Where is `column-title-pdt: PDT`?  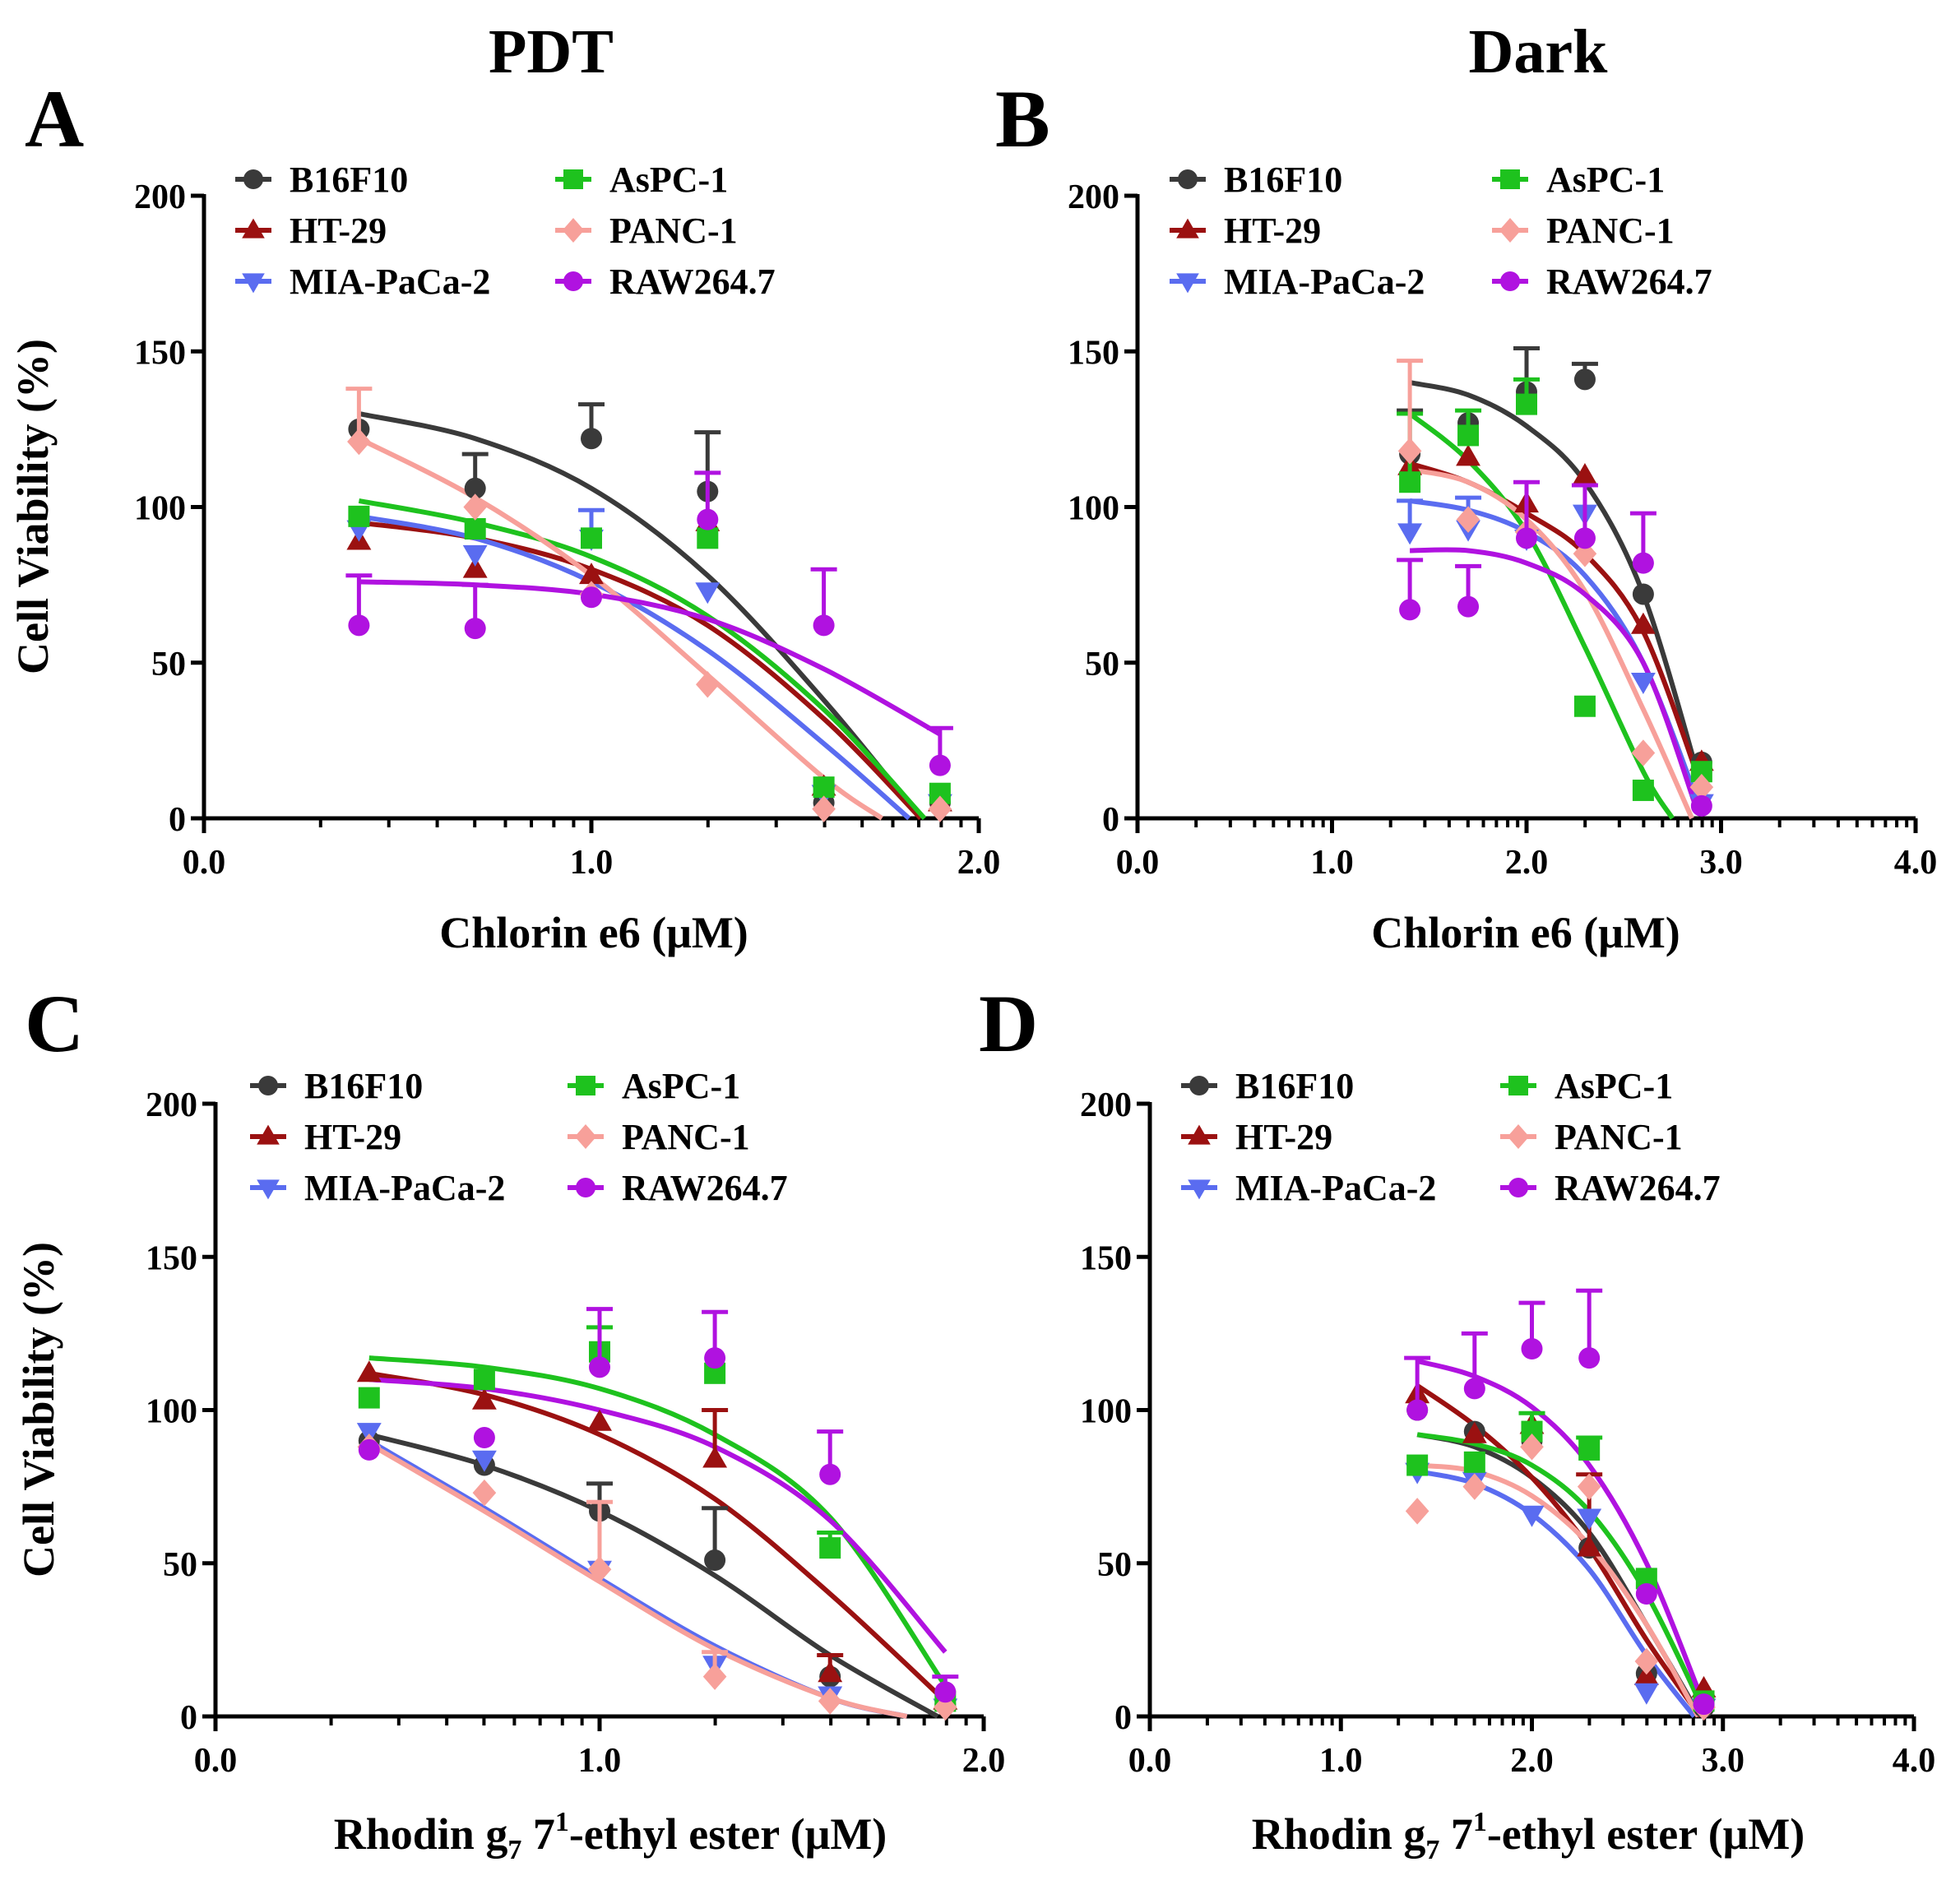
column-title-pdt: PDT is located at coordinates (551, 52).